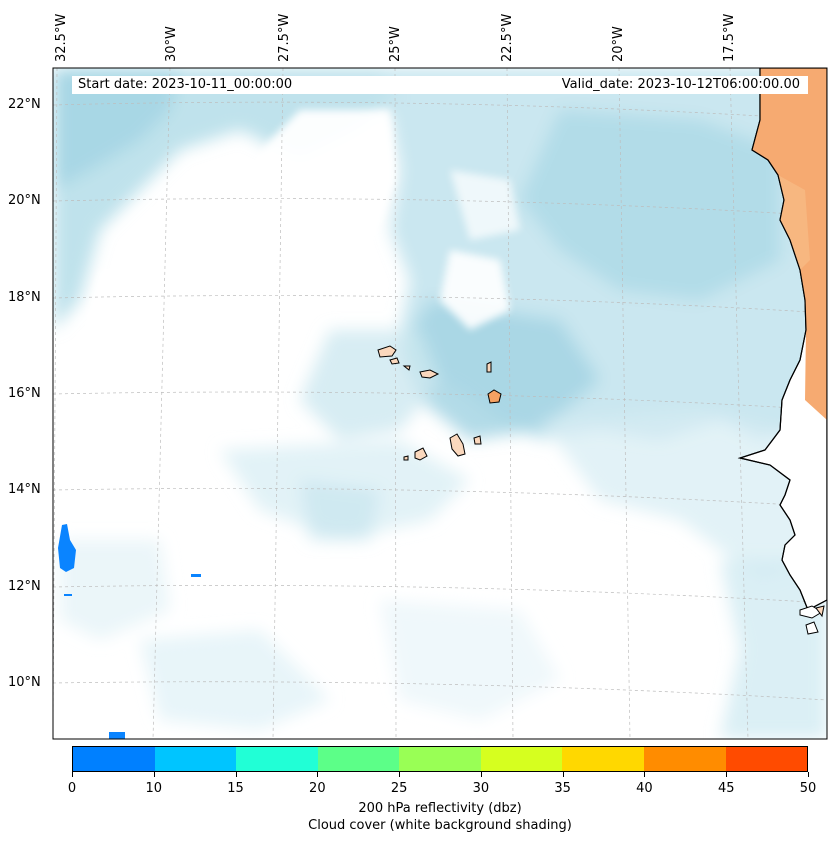 The width and height of the screenshot is (837, 843). Describe the element at coordinates (24, 393) in the screenshot. I see `lat-label: 16°N` at that location.